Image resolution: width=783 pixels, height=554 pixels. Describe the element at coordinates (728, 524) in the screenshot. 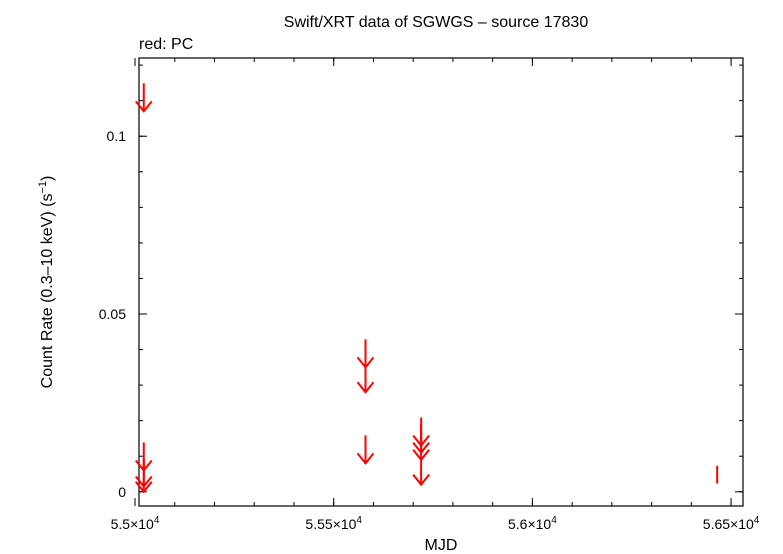

I see `x-tick-mantissa: 5.65×10` at that location.